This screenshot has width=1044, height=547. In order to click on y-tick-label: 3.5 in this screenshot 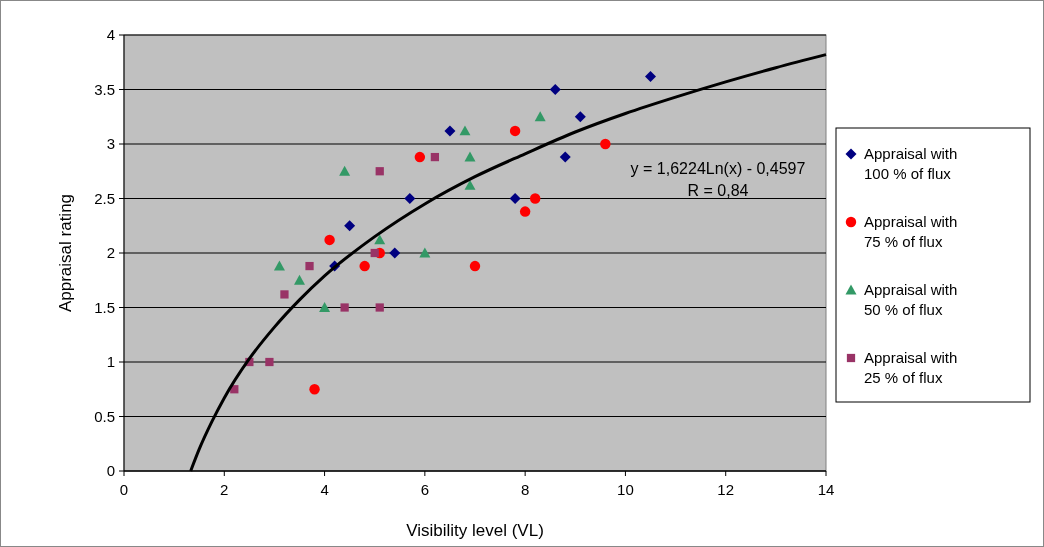, I will do `click(104, 89)`.